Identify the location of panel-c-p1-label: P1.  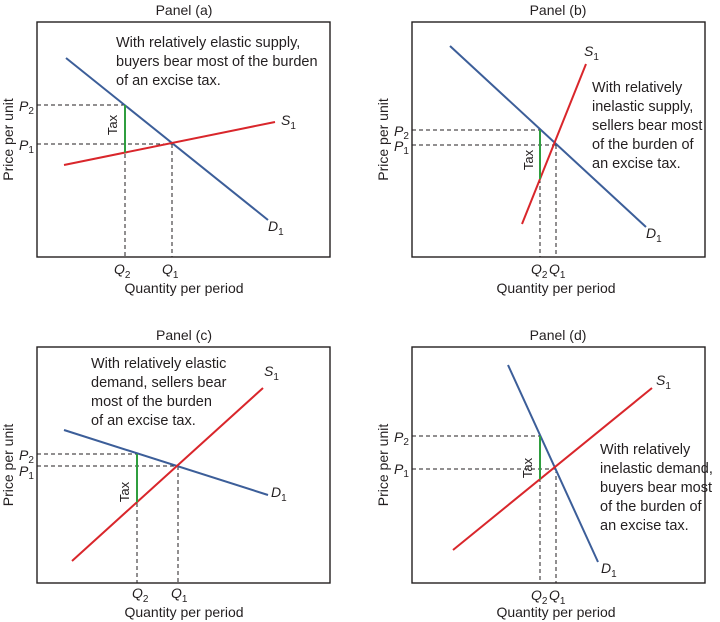
(26, 472).